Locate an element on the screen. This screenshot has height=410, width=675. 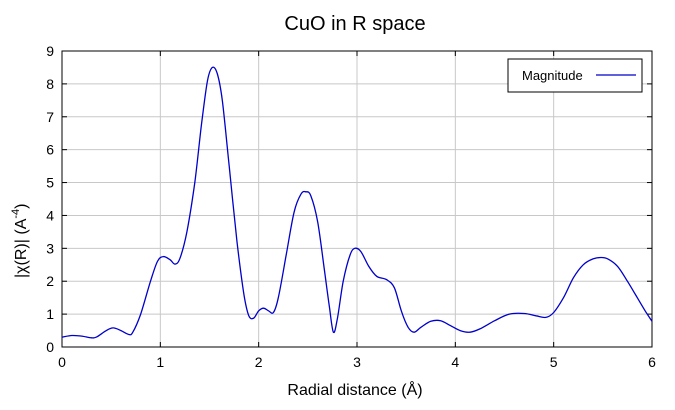
y-tick-label: 7 is located at coordinates (50, 117).